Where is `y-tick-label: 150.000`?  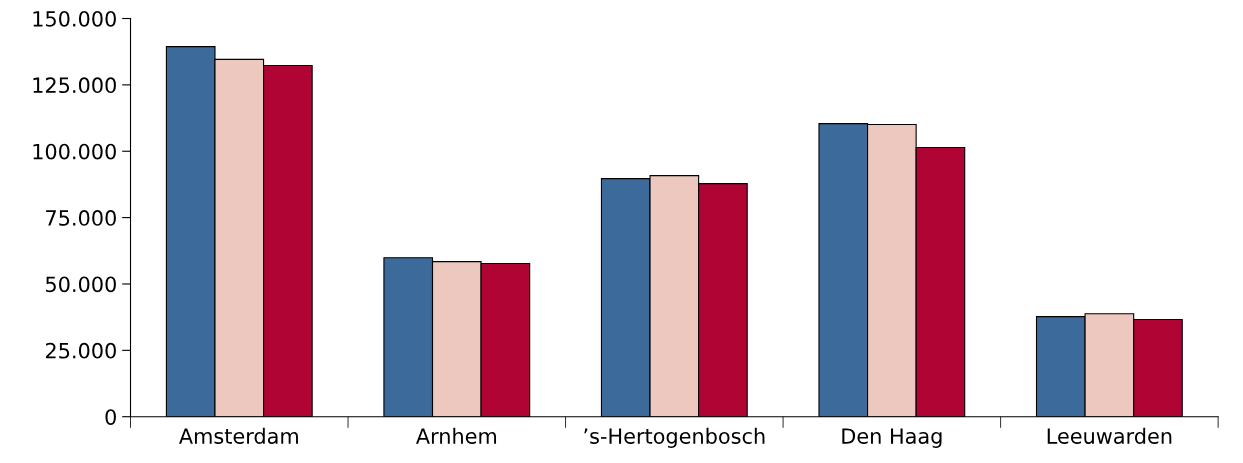 y-tick-label: 150.000 is located at coordinates (74, 18).